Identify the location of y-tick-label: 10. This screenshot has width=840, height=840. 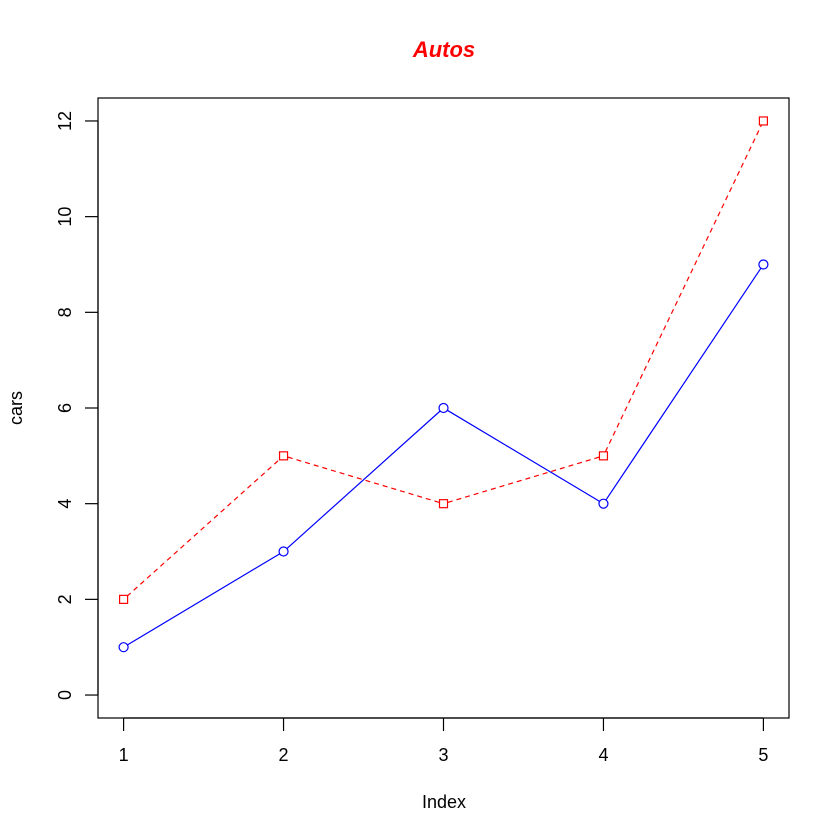
(65, 217).